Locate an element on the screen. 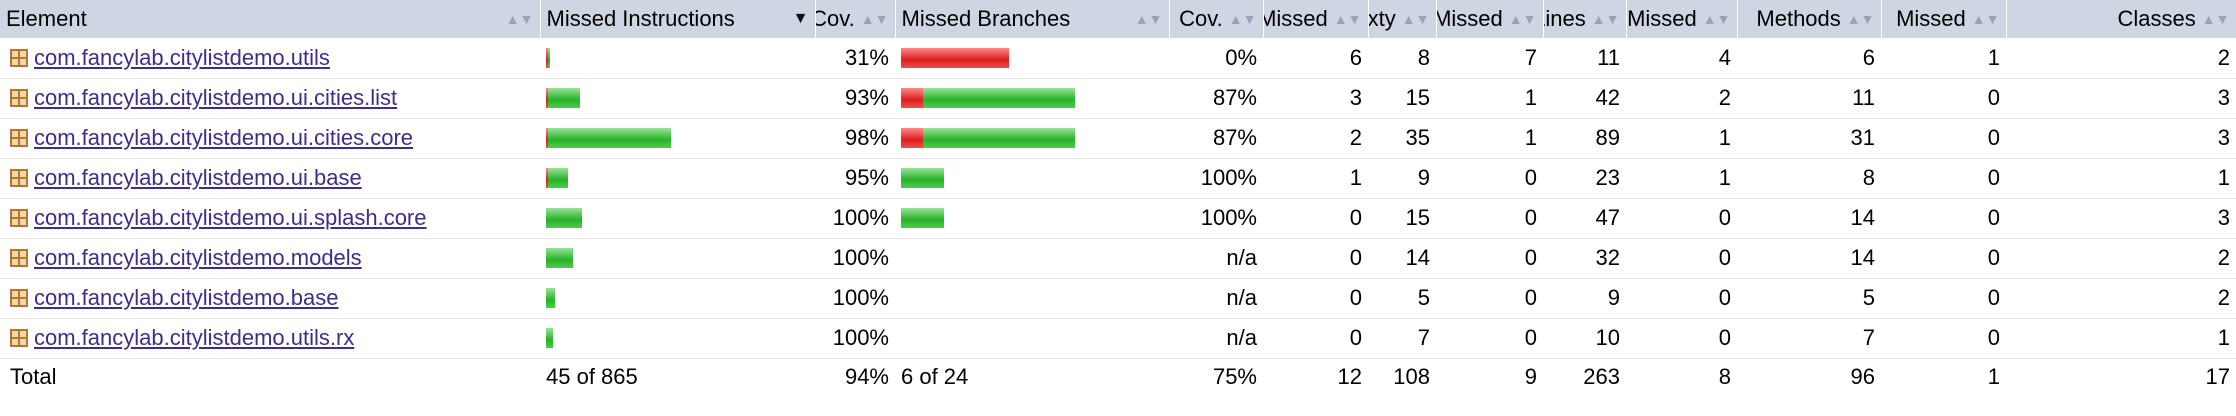 Image resolution: width=2236 pixels, height=416 pixels. total-missed-lines: 9 is located at coordinates (1489, 377).